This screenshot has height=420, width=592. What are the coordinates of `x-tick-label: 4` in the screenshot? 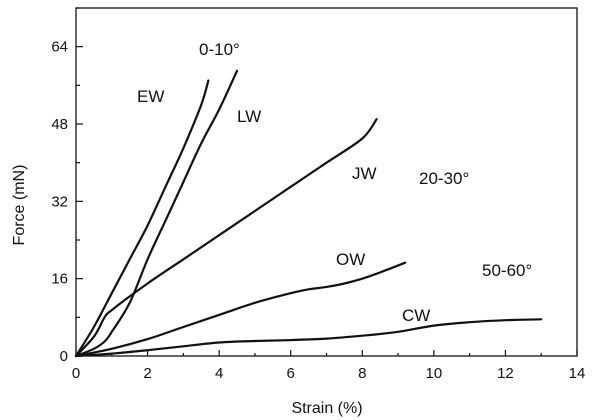 It's located at (219, 373).